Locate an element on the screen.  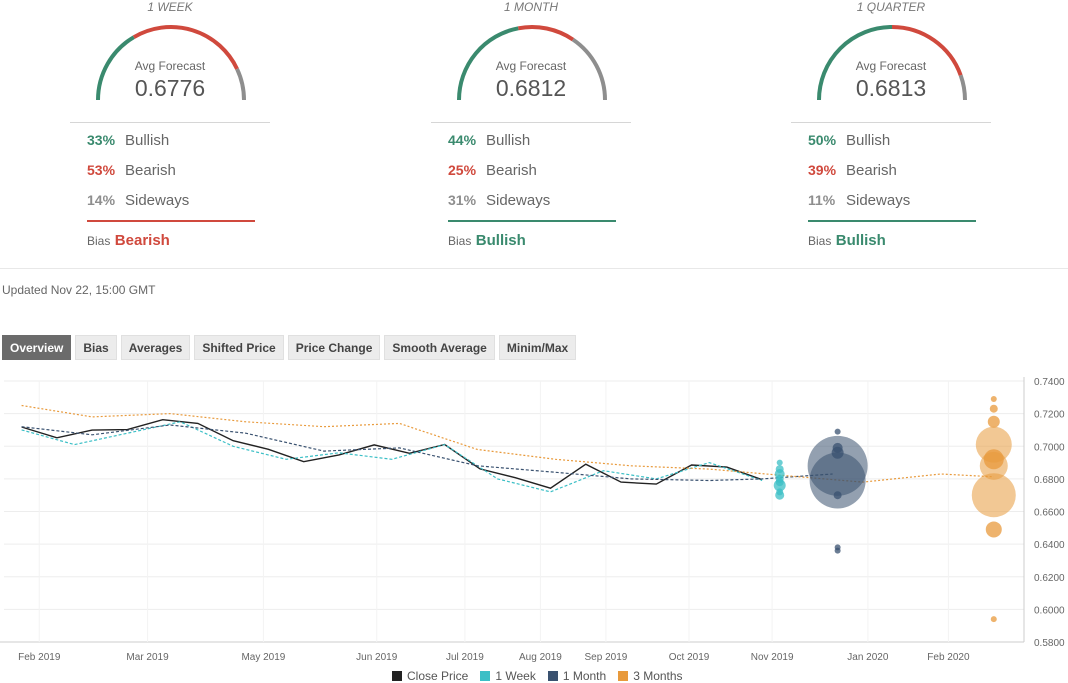
legend-item-1-month: 1 Month is located at coordinates (576, 676).